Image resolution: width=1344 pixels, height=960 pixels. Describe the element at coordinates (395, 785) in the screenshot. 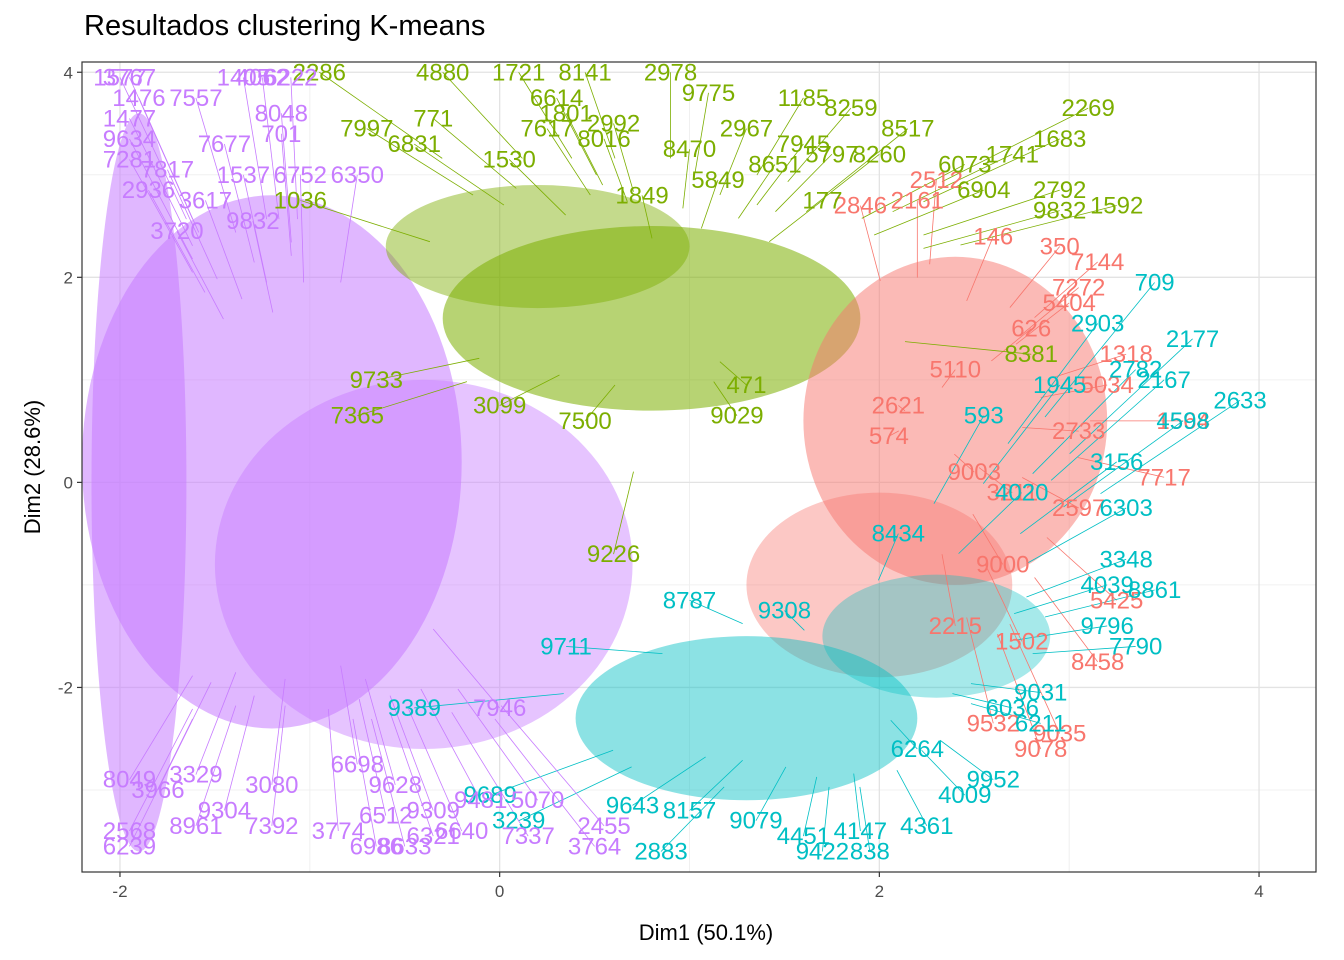

I see `point-label: 9628` at that location.